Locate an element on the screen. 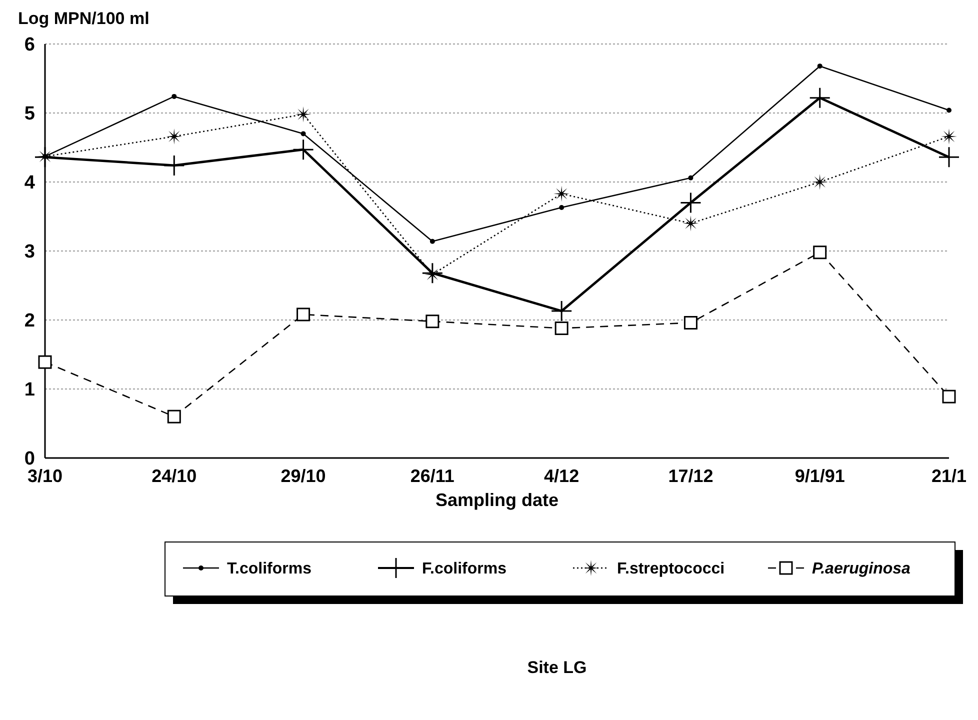 Image resolution: width=978 pixels, height=720 pixels. x-tick-label: 26/11 is located at coordinates (432, 476).